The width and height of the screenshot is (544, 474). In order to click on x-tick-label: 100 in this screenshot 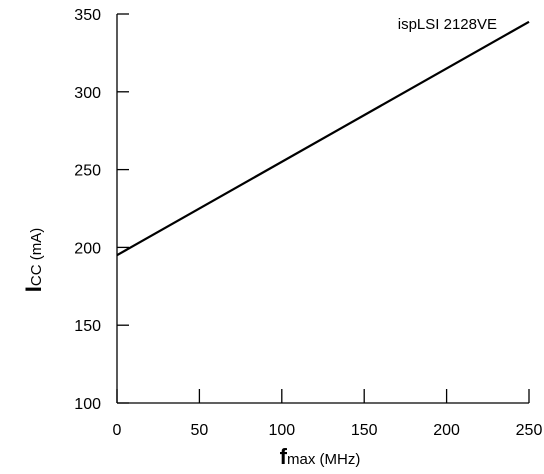, I will do `click(281, 430)`.